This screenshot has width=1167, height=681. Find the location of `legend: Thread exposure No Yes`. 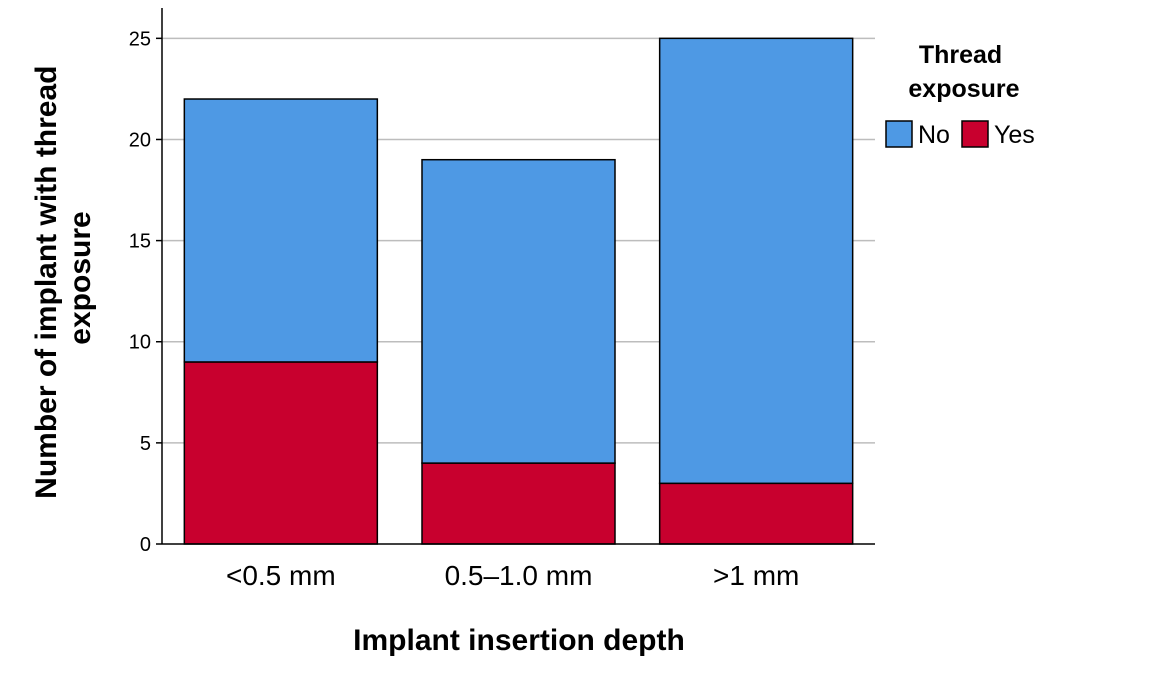

legend: Thread exposure No Yes is located at coordinates (960, 95).